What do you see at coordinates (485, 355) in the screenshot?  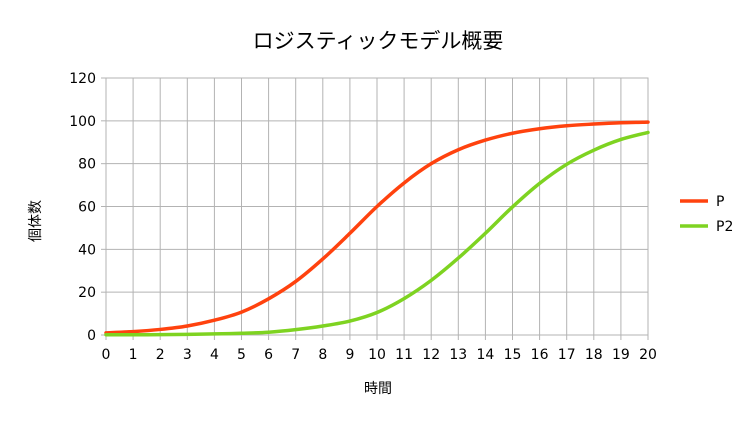 I see `x-tick-label: 14` at bounding box center [485, 355].